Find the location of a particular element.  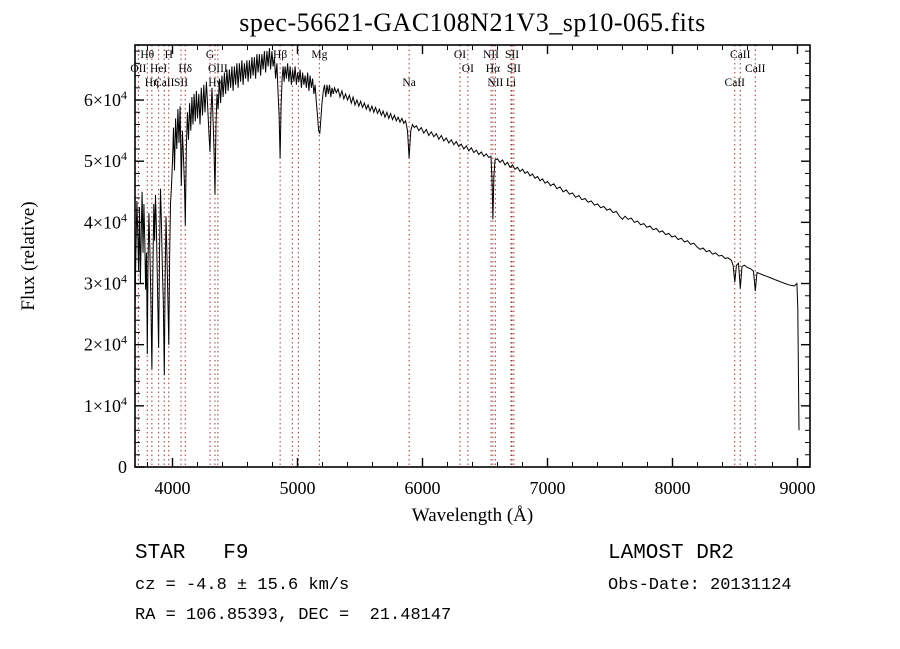

spectral-line-label: Mg is located at coordinates (319, 55).